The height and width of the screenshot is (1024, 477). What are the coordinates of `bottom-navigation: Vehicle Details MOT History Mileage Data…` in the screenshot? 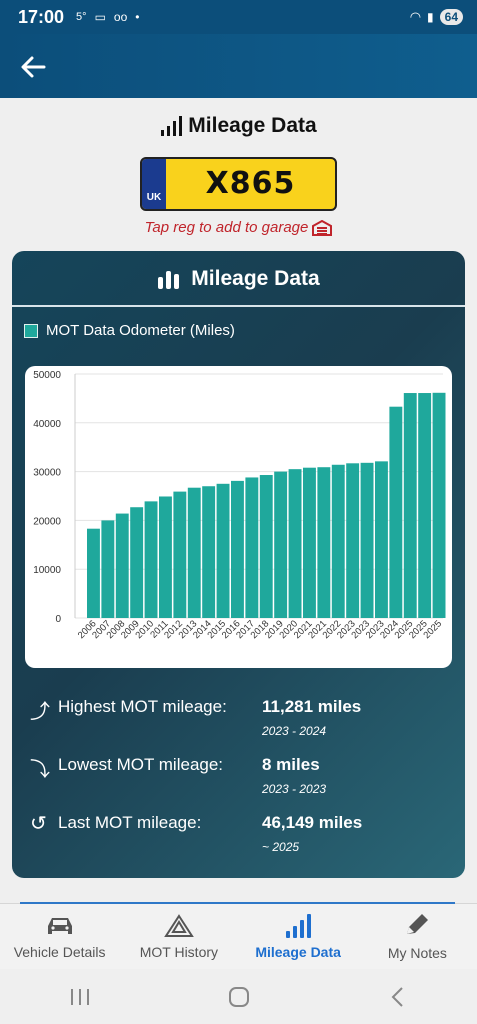 It's located at (238, 935).